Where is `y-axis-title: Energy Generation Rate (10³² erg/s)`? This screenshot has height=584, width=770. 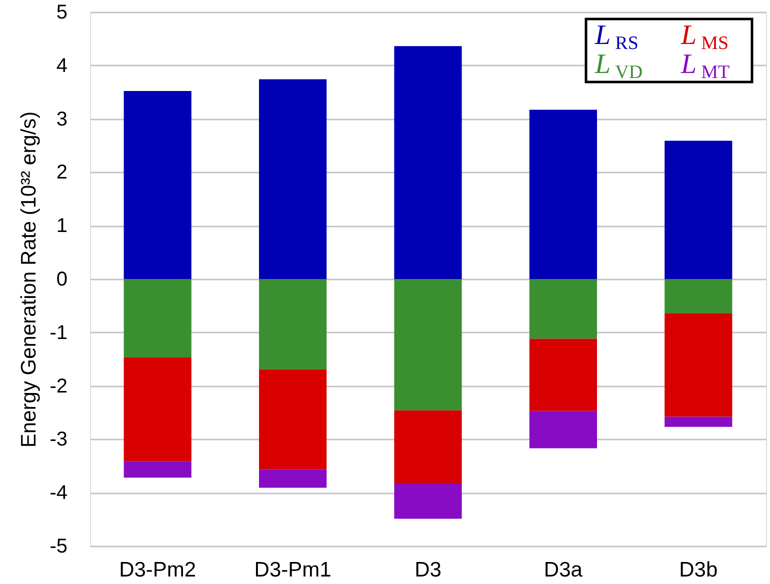
y-axis-title: Energy Generation Rate (10³² erg/s) is located at coordinates (29, 279).